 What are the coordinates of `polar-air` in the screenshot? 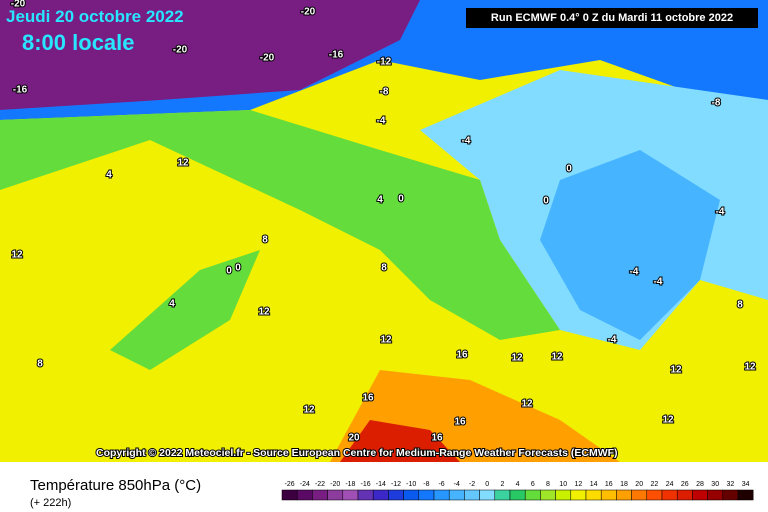 It's located at (210, 55).